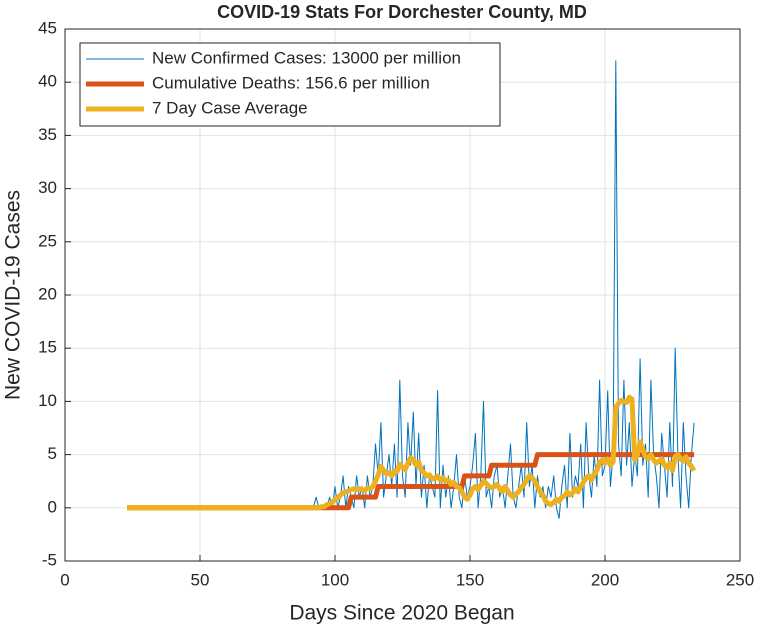 The image size is (761, 635). I want to click on y-tick-label: 35, so click(47, 134).